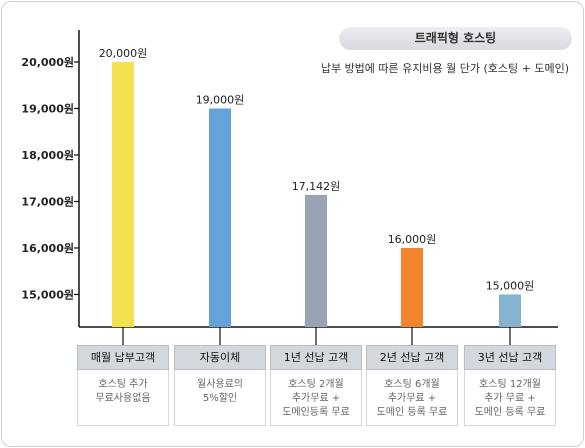  Describe the element at coordinates (455, 38) in the screenshot. I see `chart-title-badge: 트래픽형 호스팅` at that location.